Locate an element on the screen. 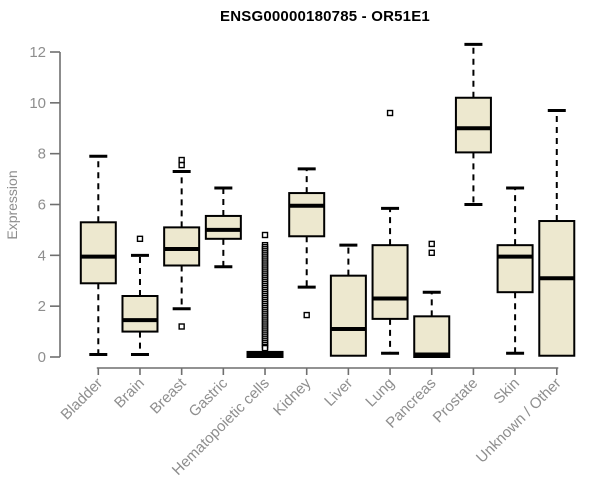 Image resolution: width=600 pixels, height=500 pixels. y-tick-label: 8 is located at coordinates (42, 154).